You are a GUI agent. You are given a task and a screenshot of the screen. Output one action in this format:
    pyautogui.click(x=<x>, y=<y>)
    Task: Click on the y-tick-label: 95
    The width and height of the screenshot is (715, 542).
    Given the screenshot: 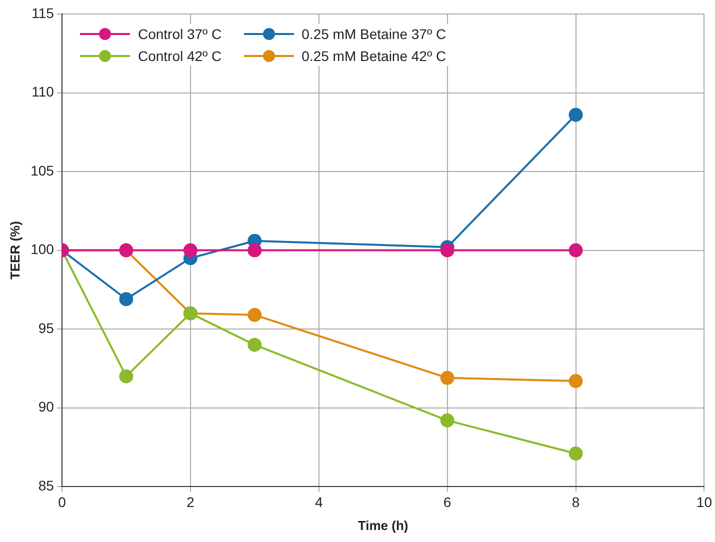 What is the action you would take?
    pyautogui.click(x=46, y=328)
    